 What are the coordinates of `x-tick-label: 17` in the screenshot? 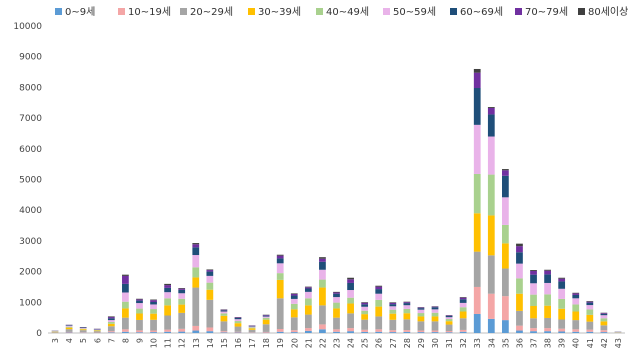 It's located at (252, 343).